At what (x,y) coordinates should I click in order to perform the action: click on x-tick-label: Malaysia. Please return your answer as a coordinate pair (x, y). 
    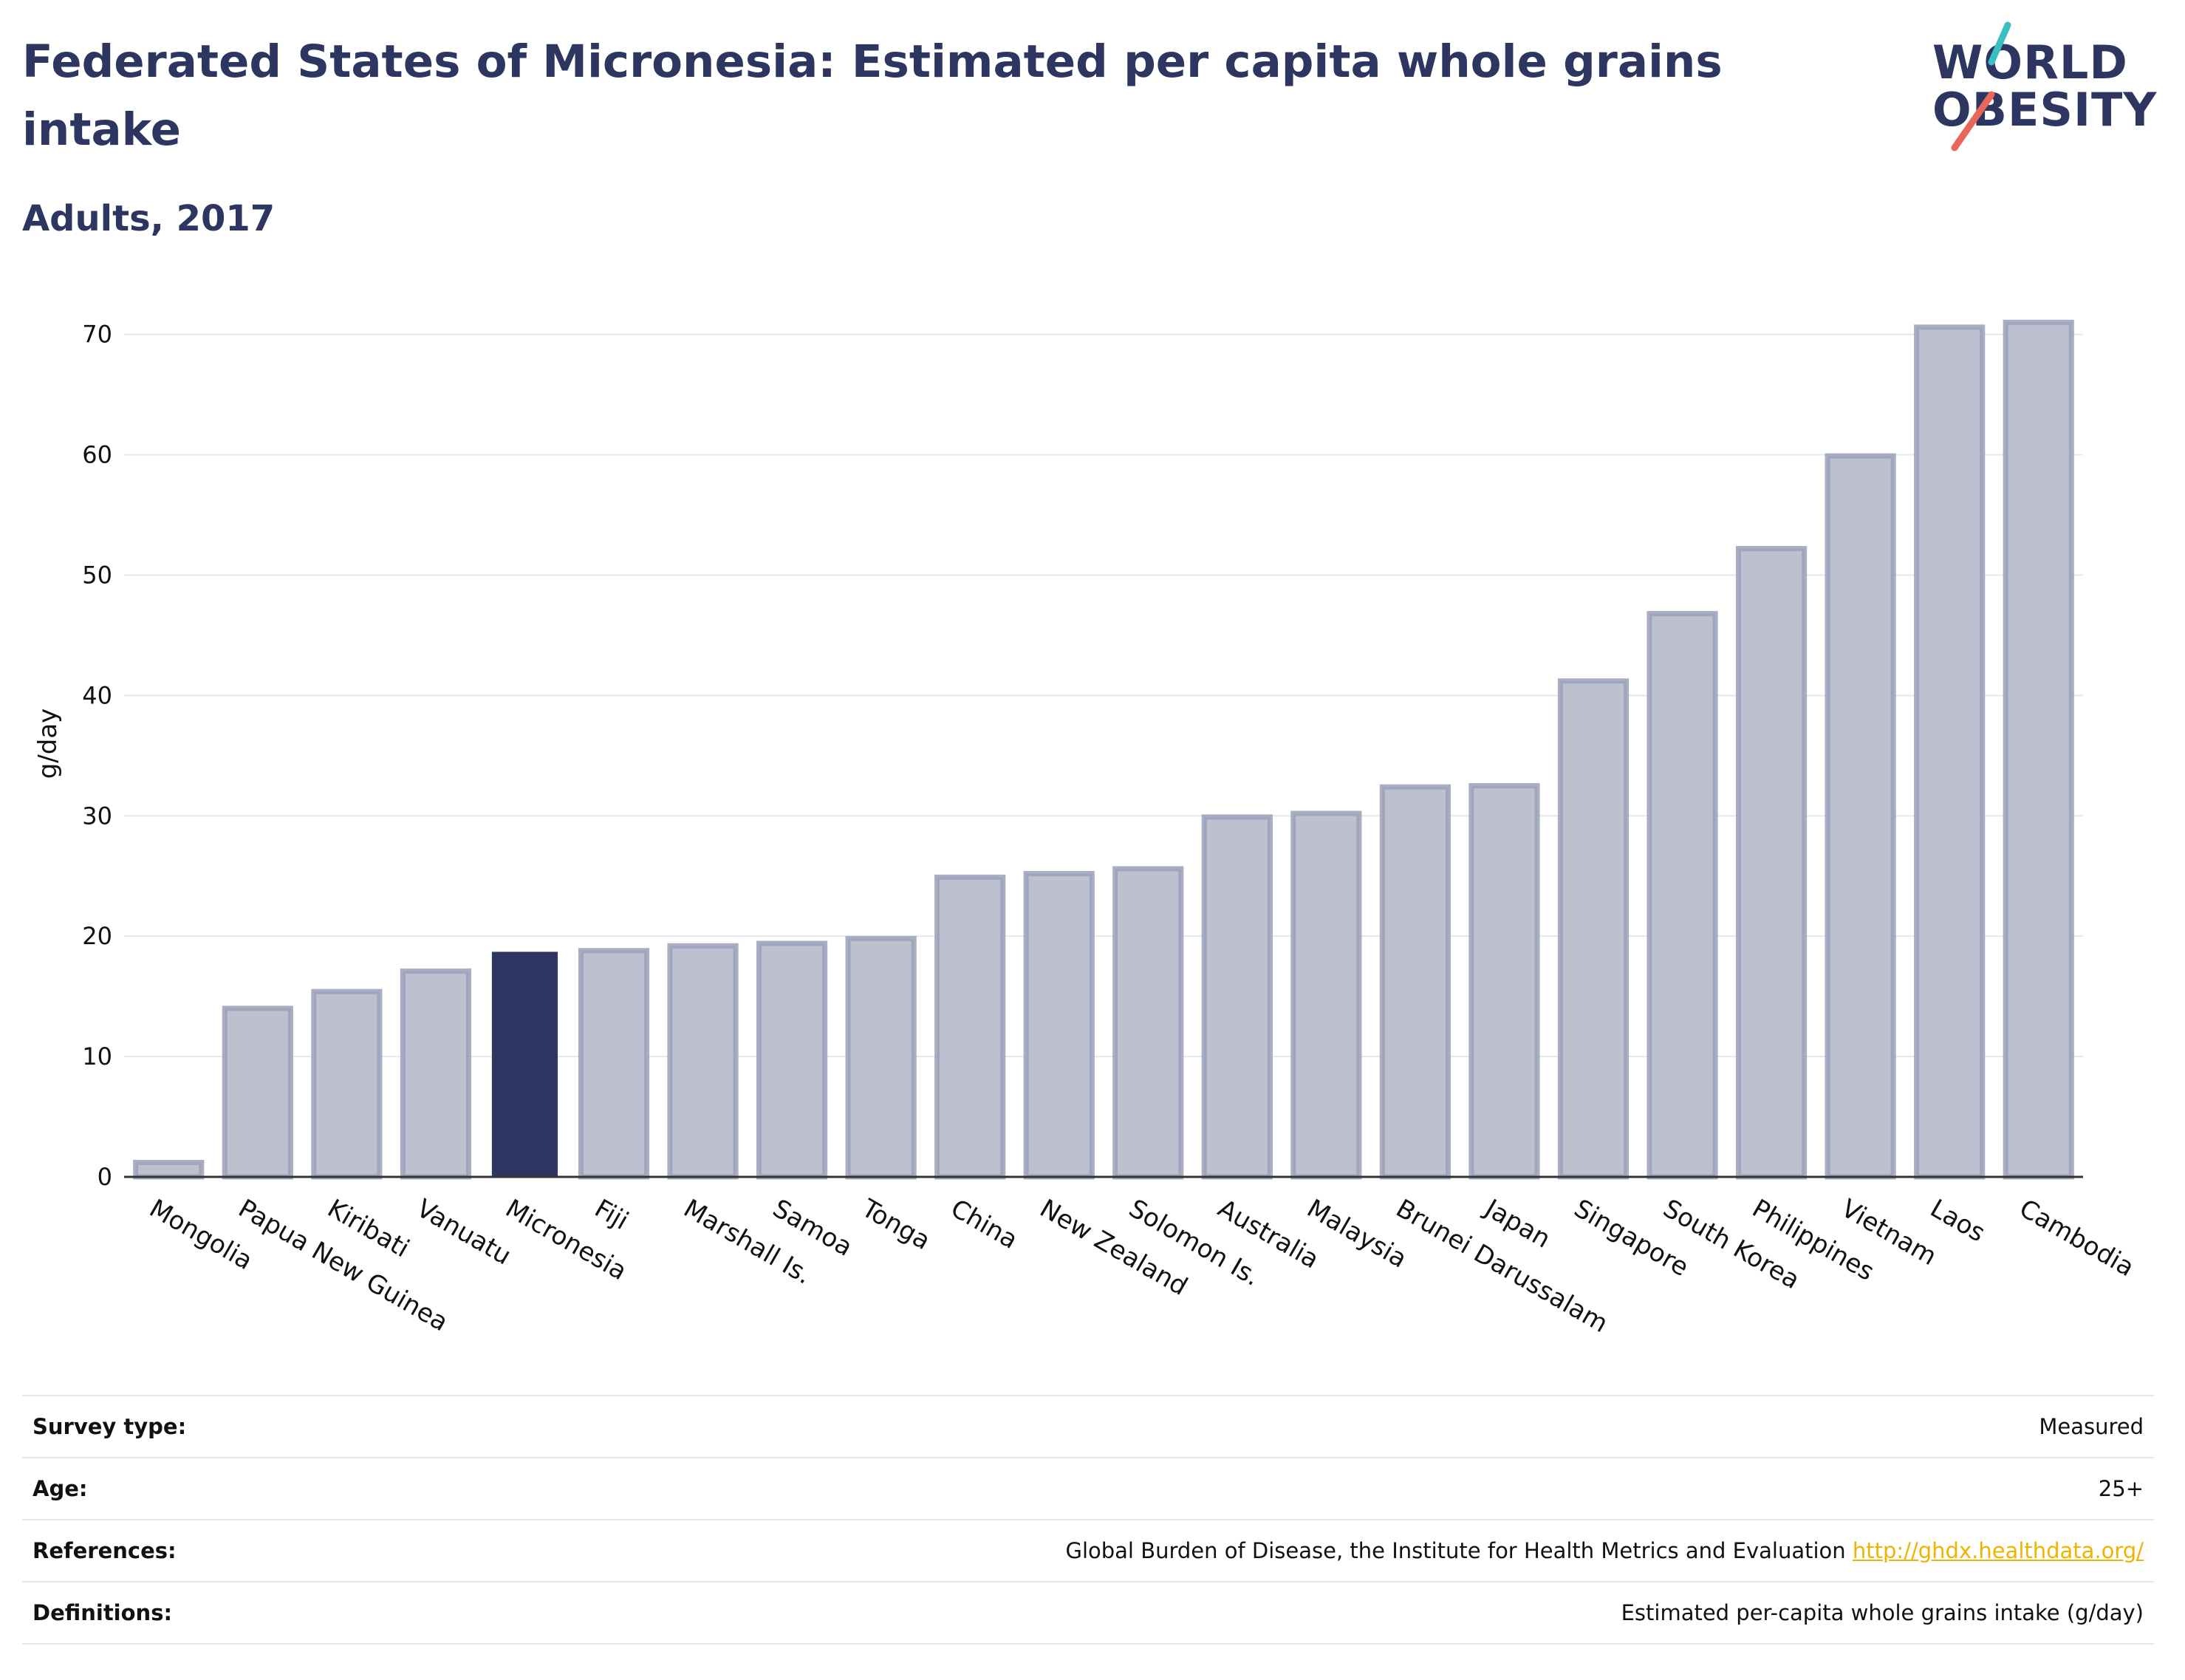
    Looking at the image, I should click on (1357, 1234).